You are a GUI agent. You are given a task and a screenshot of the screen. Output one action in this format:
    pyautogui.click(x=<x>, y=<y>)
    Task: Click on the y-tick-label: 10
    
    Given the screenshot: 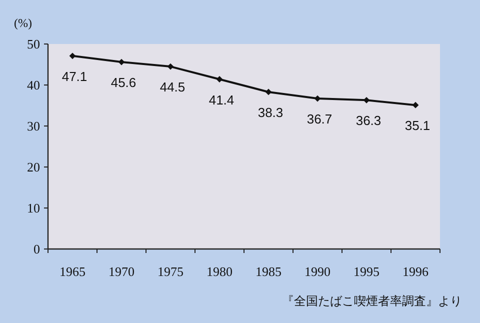 What is the action you would take?
    pyautogui.click(x=33, y=208)
    